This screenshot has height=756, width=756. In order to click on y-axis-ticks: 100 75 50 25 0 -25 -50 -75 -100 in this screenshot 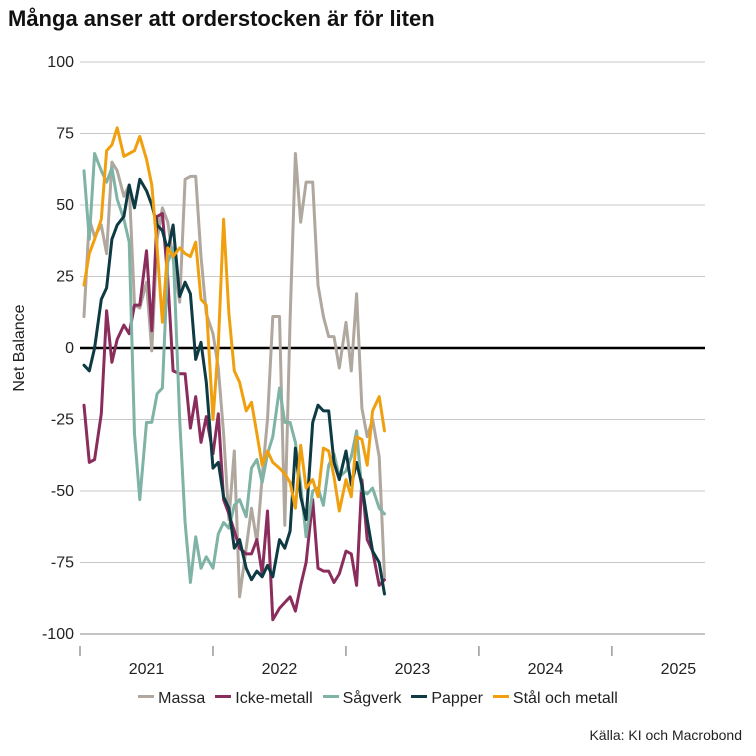, I will do `click(58, 348)`.